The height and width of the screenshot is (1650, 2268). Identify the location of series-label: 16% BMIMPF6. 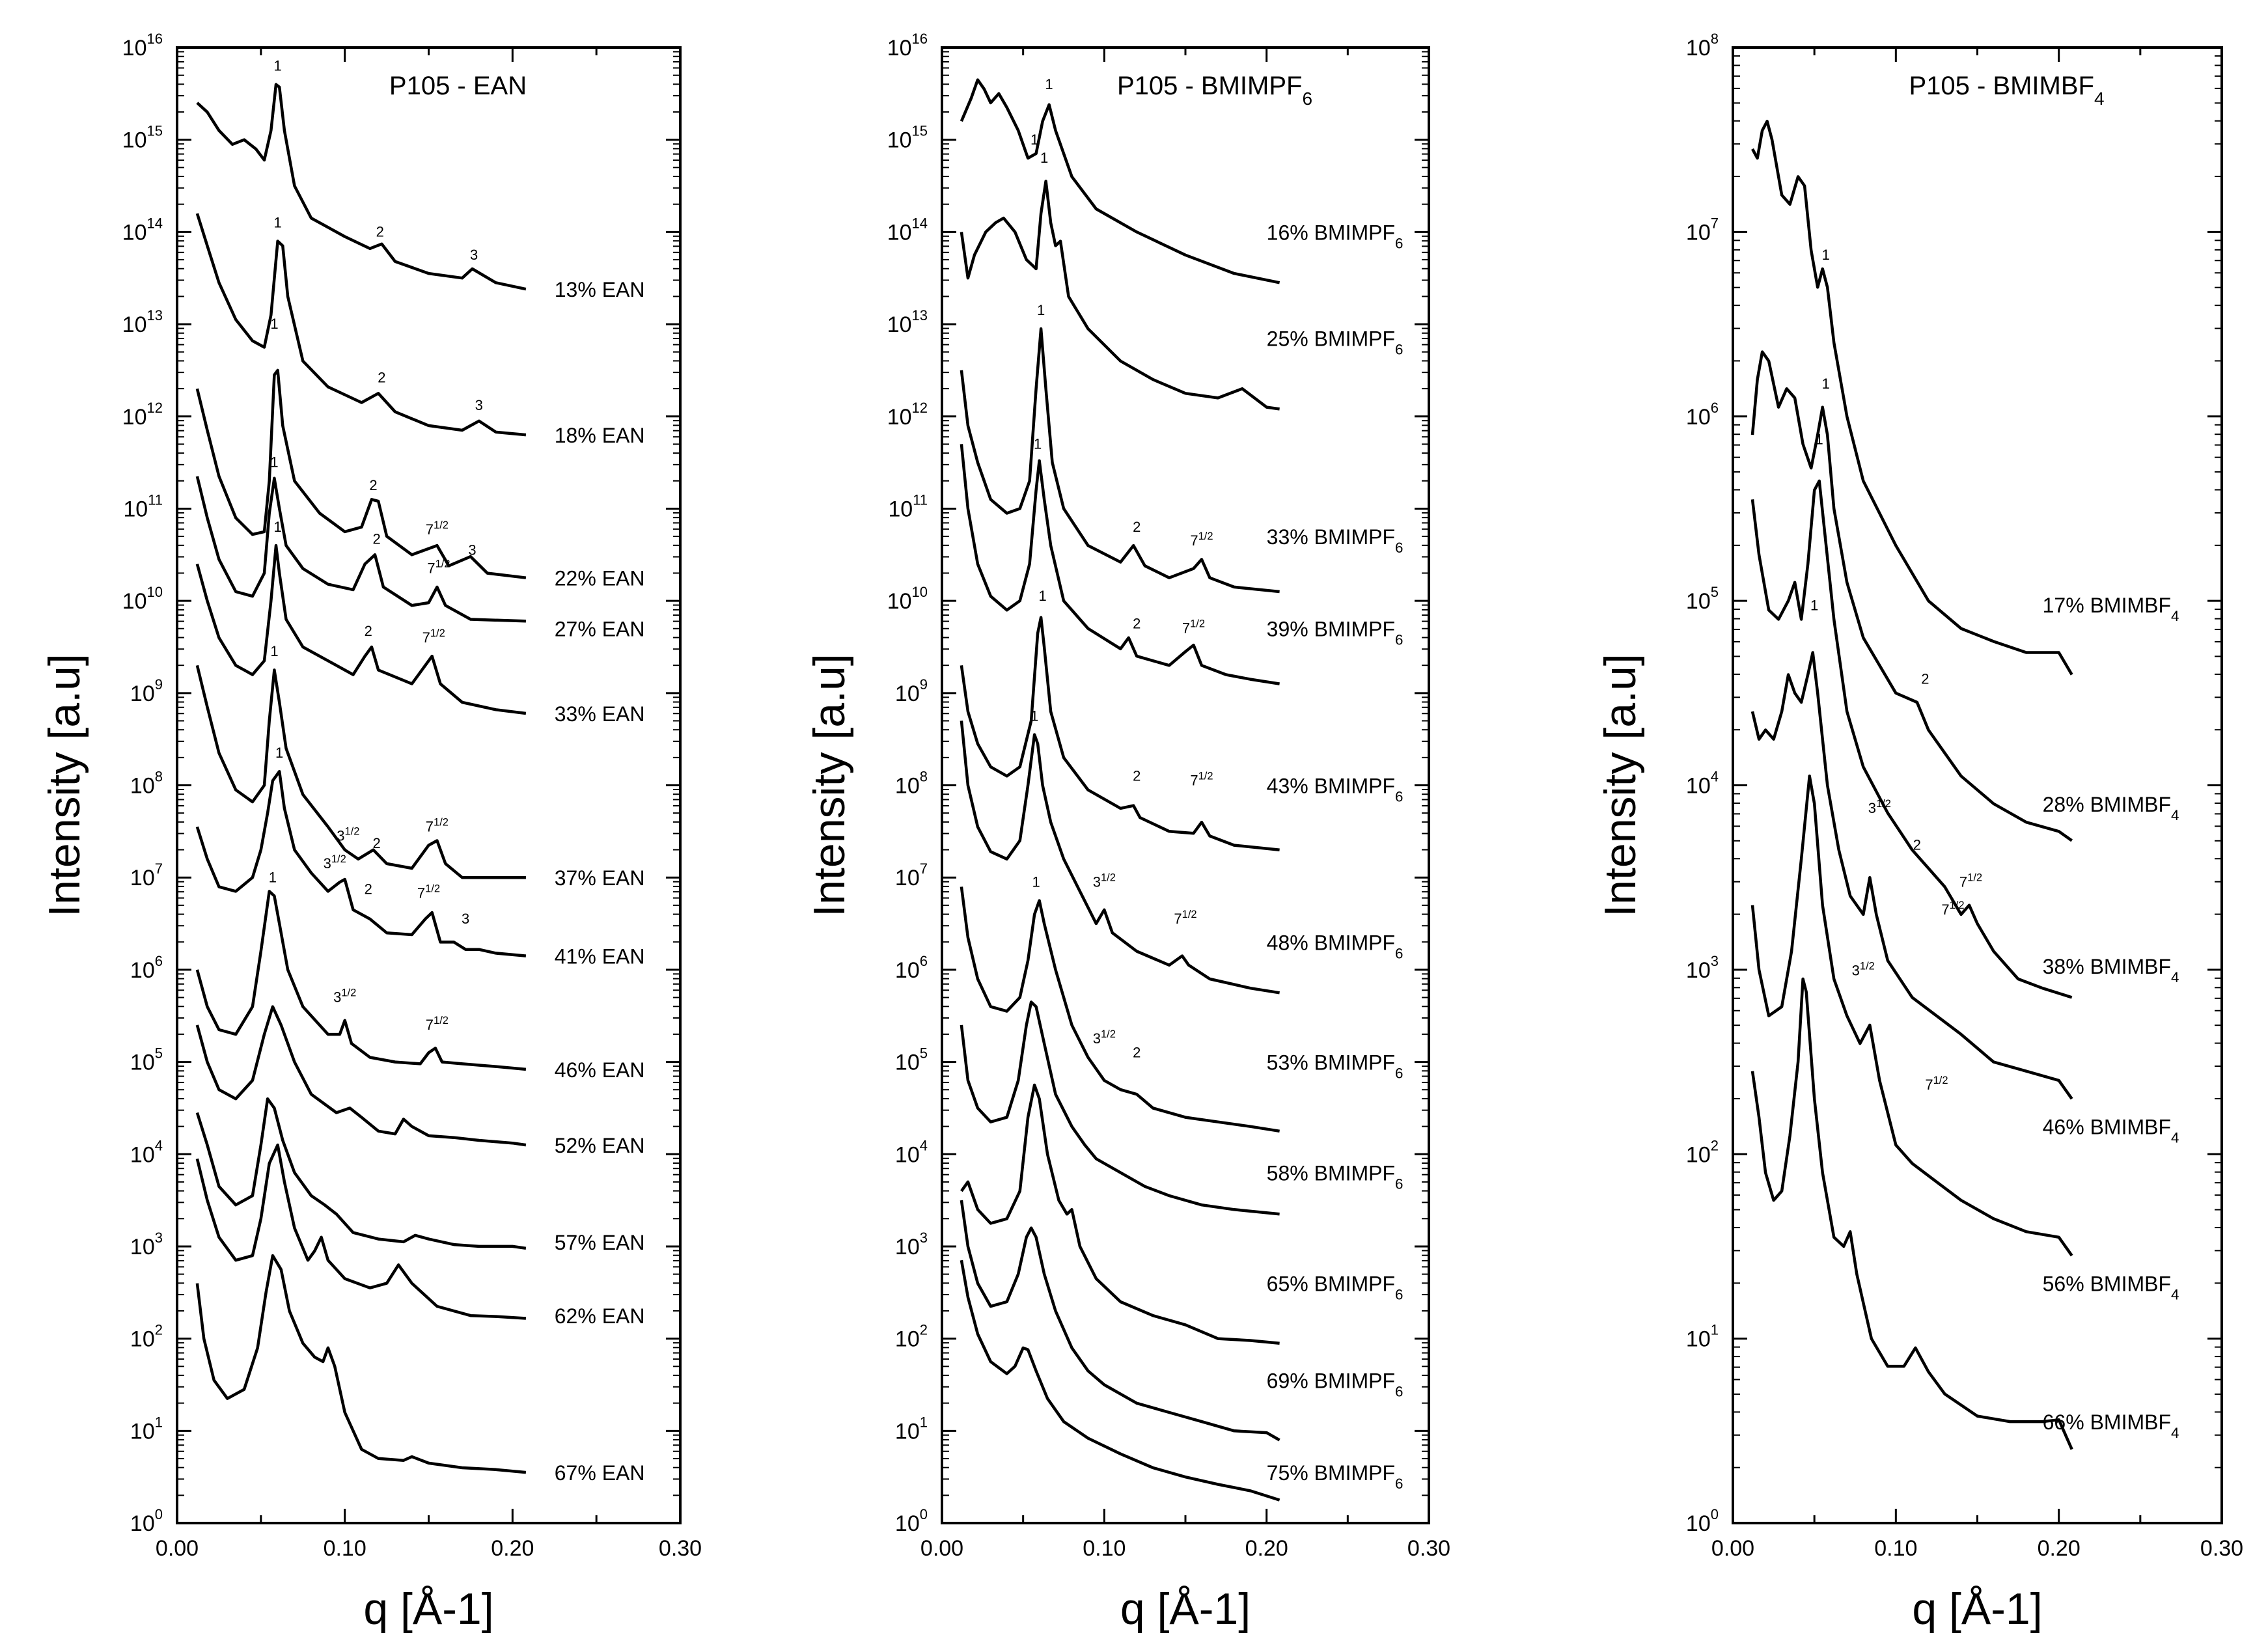
(1335, 236).